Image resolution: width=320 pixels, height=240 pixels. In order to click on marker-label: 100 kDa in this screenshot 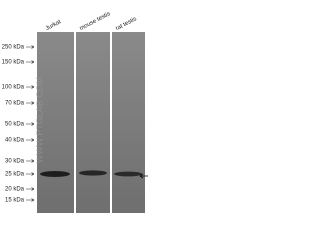, I will do `click(13, 88)`.